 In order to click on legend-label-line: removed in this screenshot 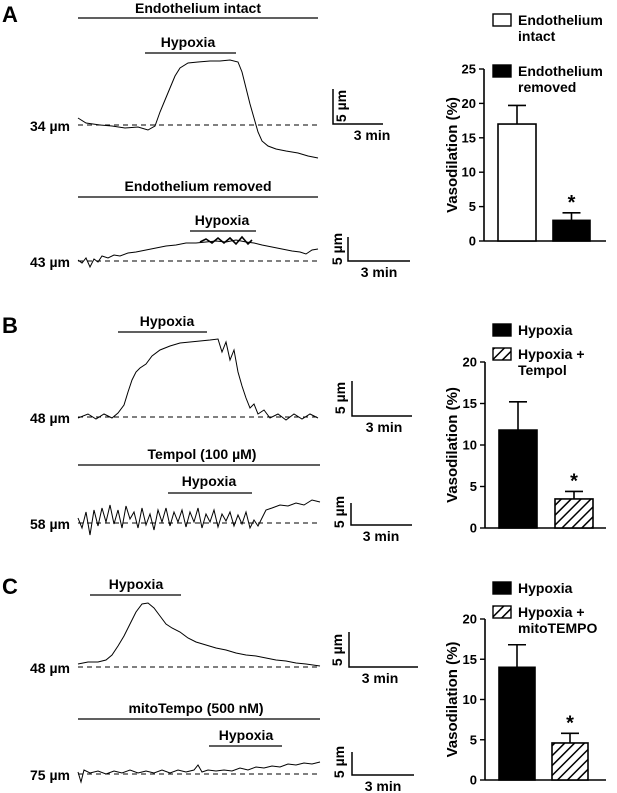, I will do `click(547, 87)`.